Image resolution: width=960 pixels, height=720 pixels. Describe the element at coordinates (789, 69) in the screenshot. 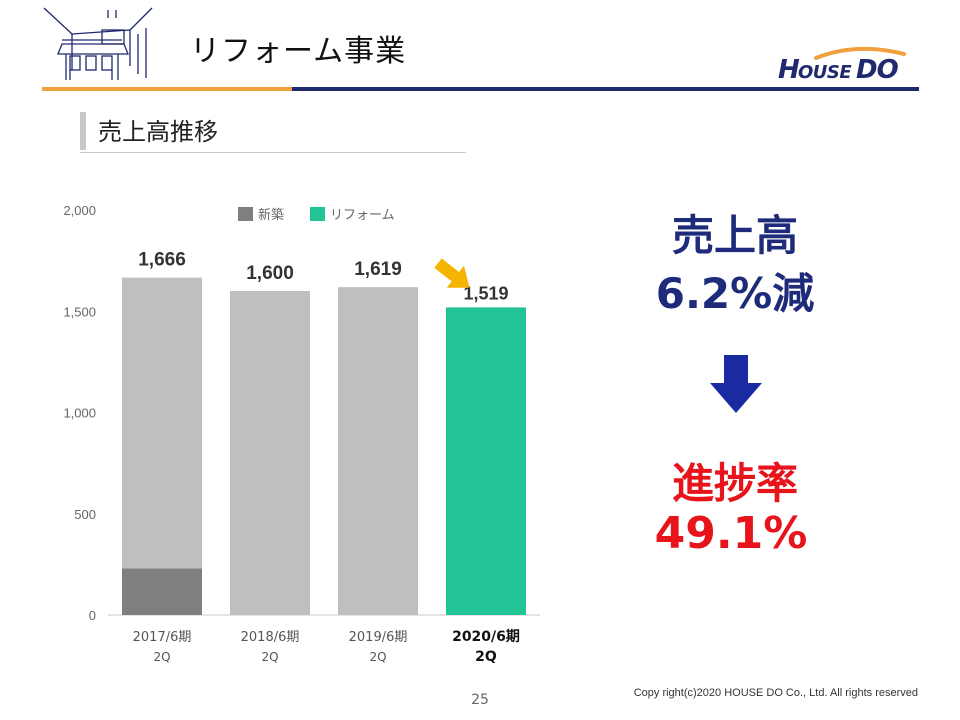

I see `svg-text: H` at that location.